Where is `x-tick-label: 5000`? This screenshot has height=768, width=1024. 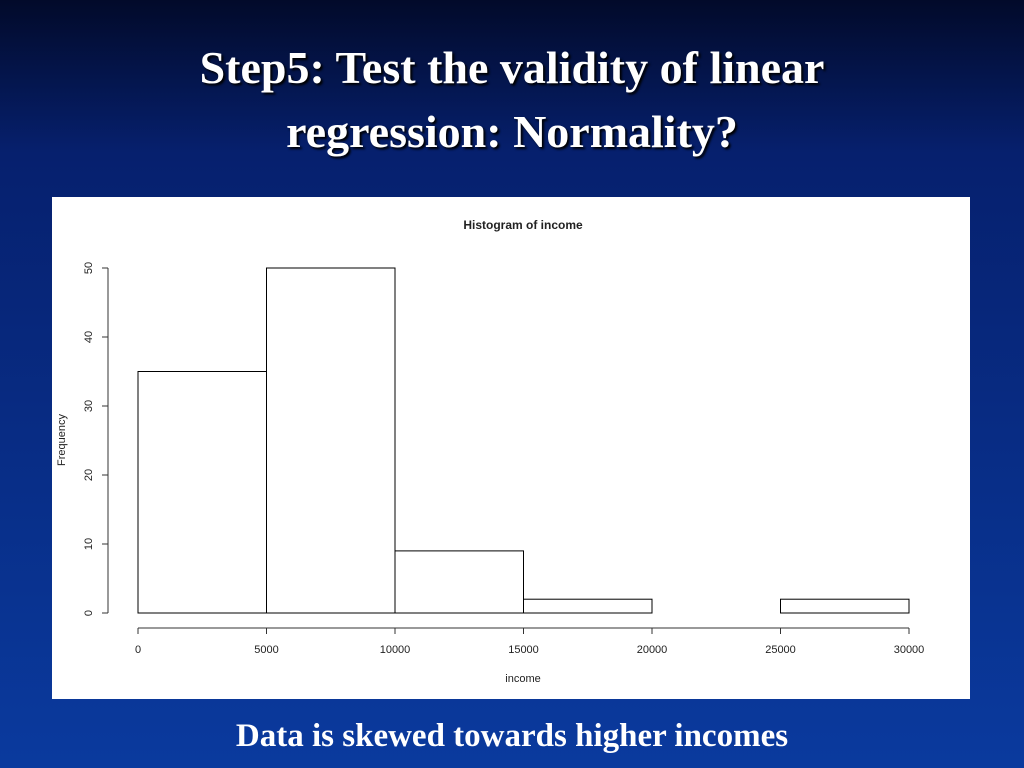
x-tick-label: 5000 is located at coordinates (266, 650).